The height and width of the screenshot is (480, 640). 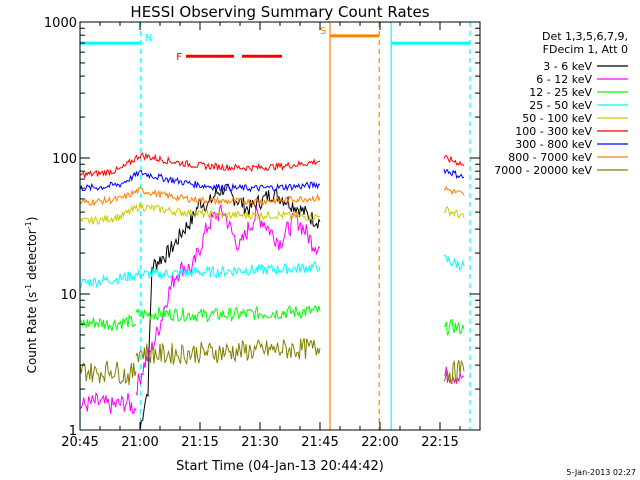 What do you see at coordinates (601, 472) in the screenshot?
I see `generated-timestamp: 5-Jan-2013 02:27` at bounding box center [601, 472].